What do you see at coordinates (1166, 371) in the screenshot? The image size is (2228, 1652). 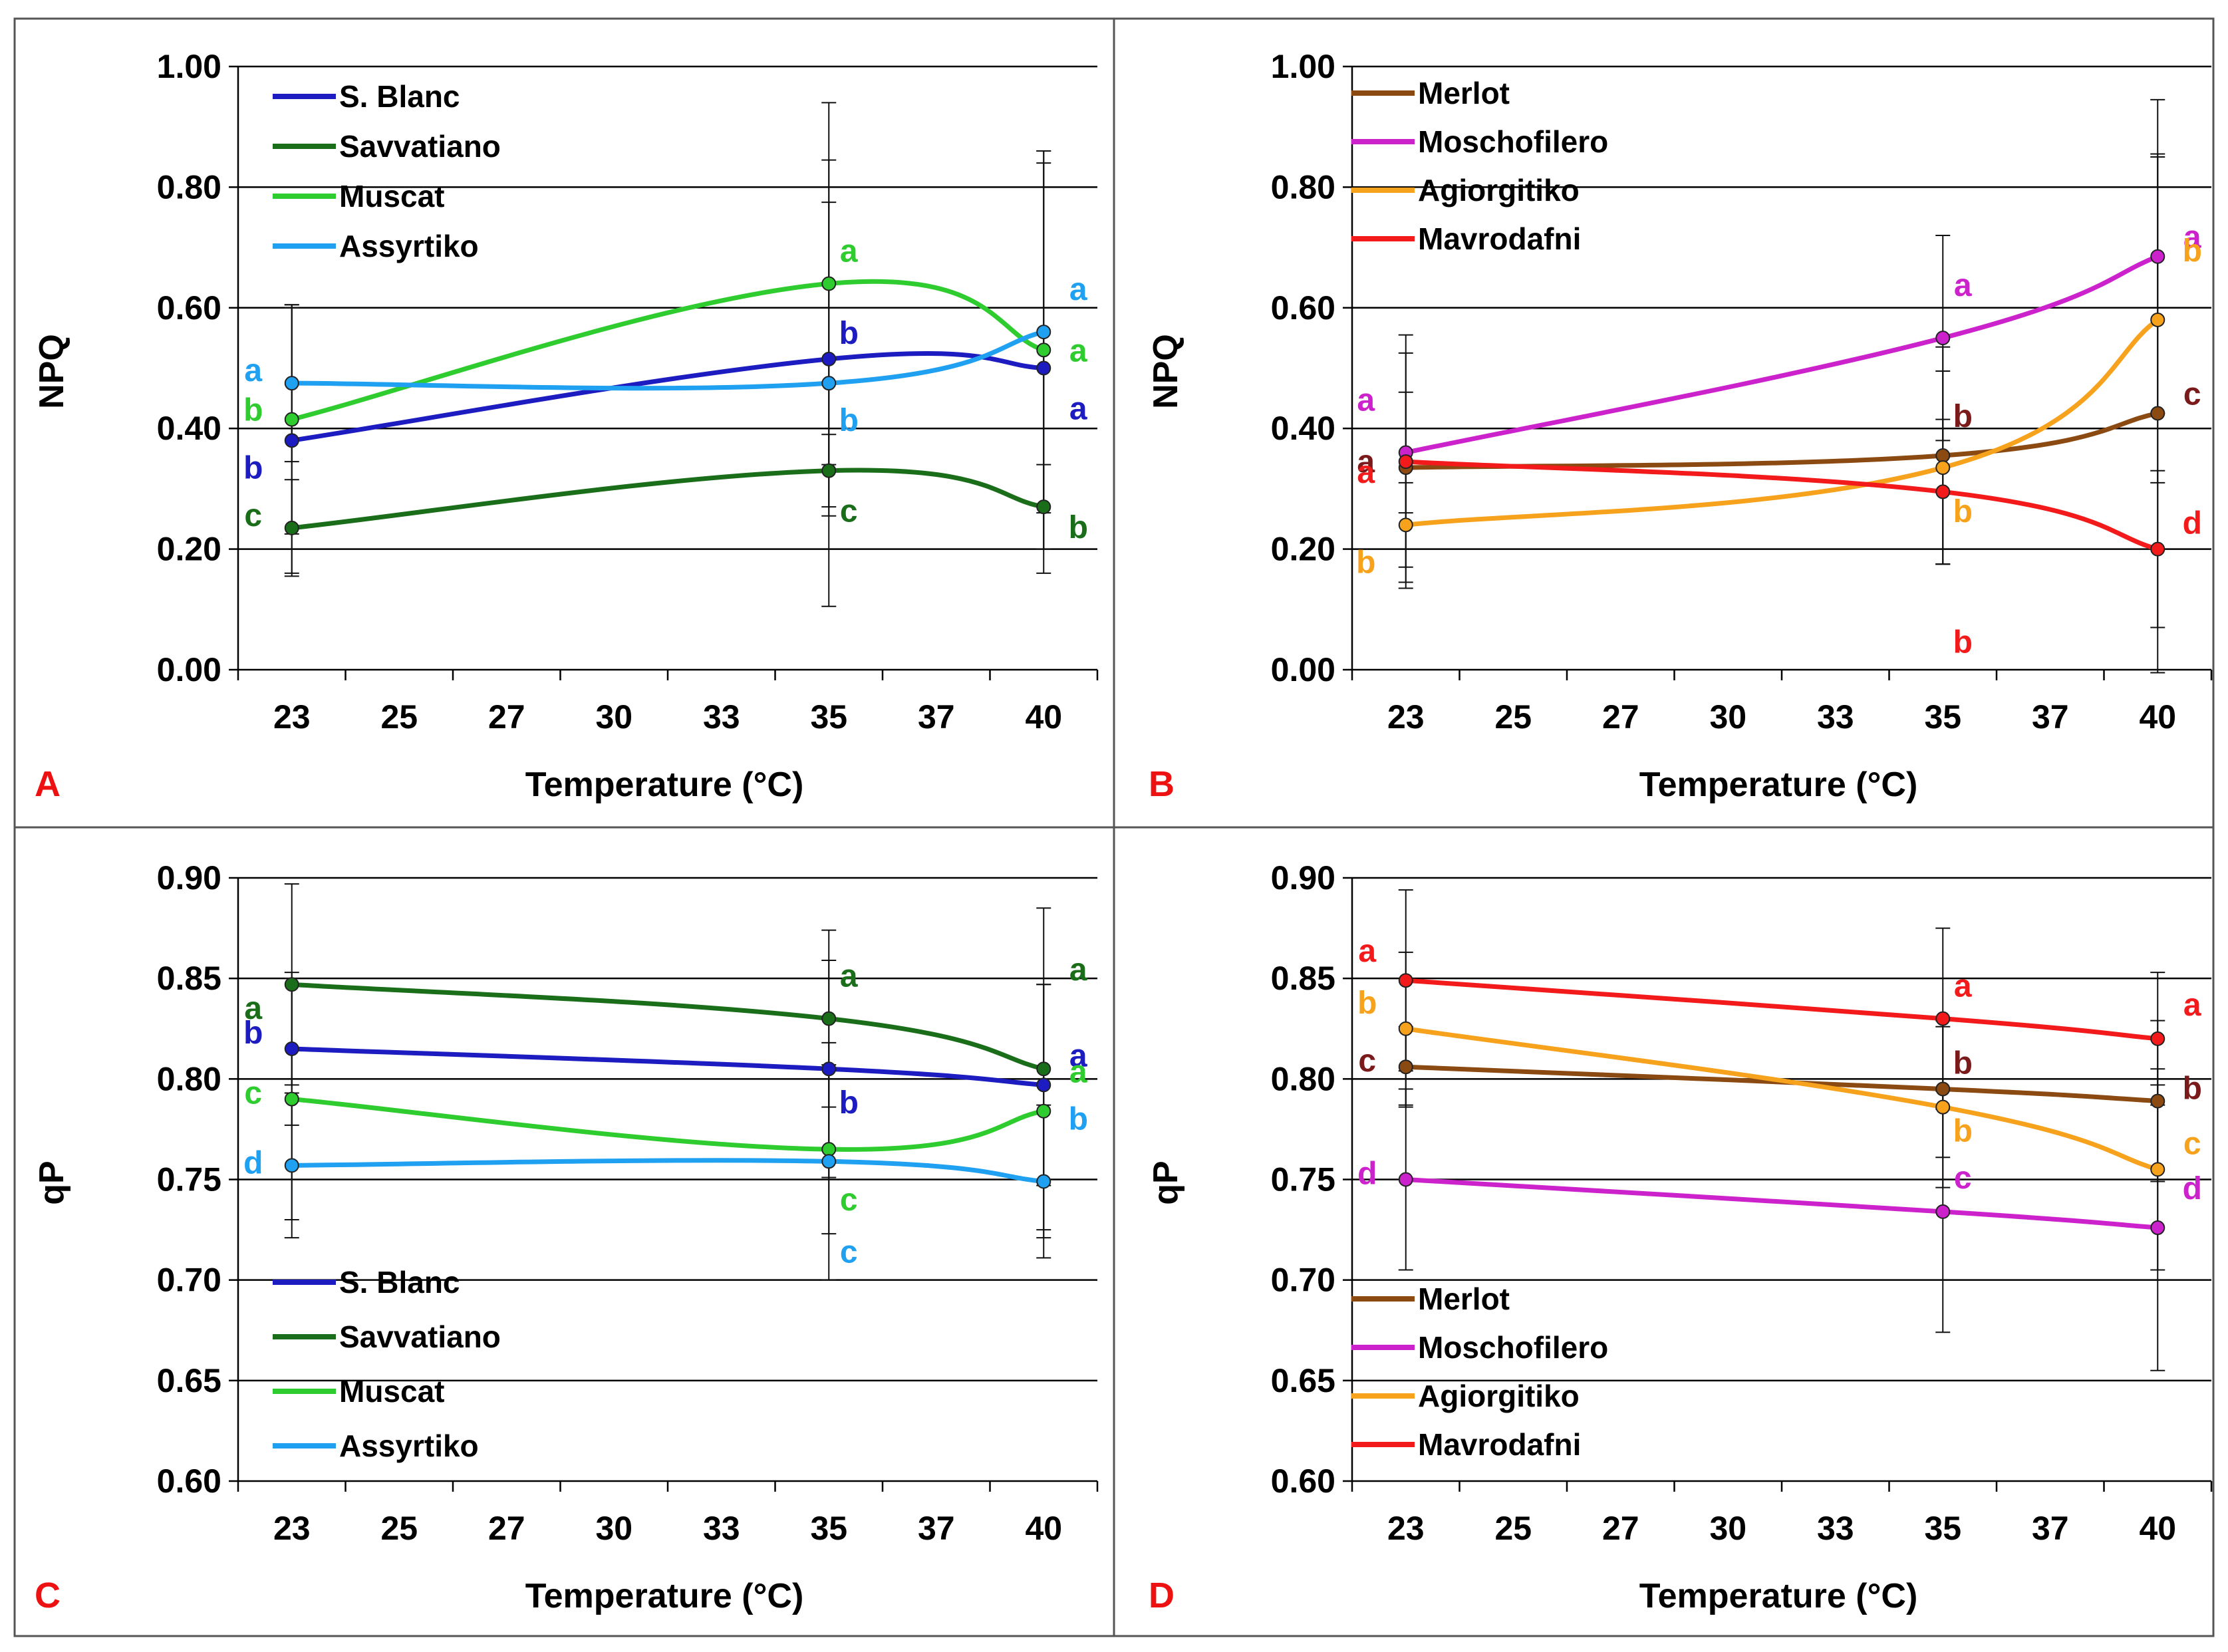 I see `y-axis-title: NPQ` at bounding box center [1166, 371].